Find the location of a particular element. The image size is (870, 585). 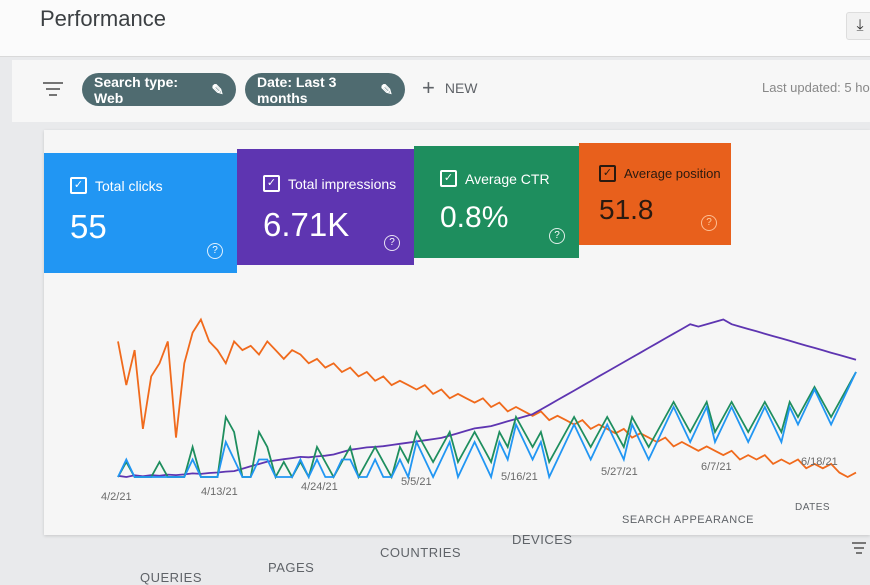

average-ctr-card: ✓ Average CTR 0.8% ? is located at coordinates (496, 202).